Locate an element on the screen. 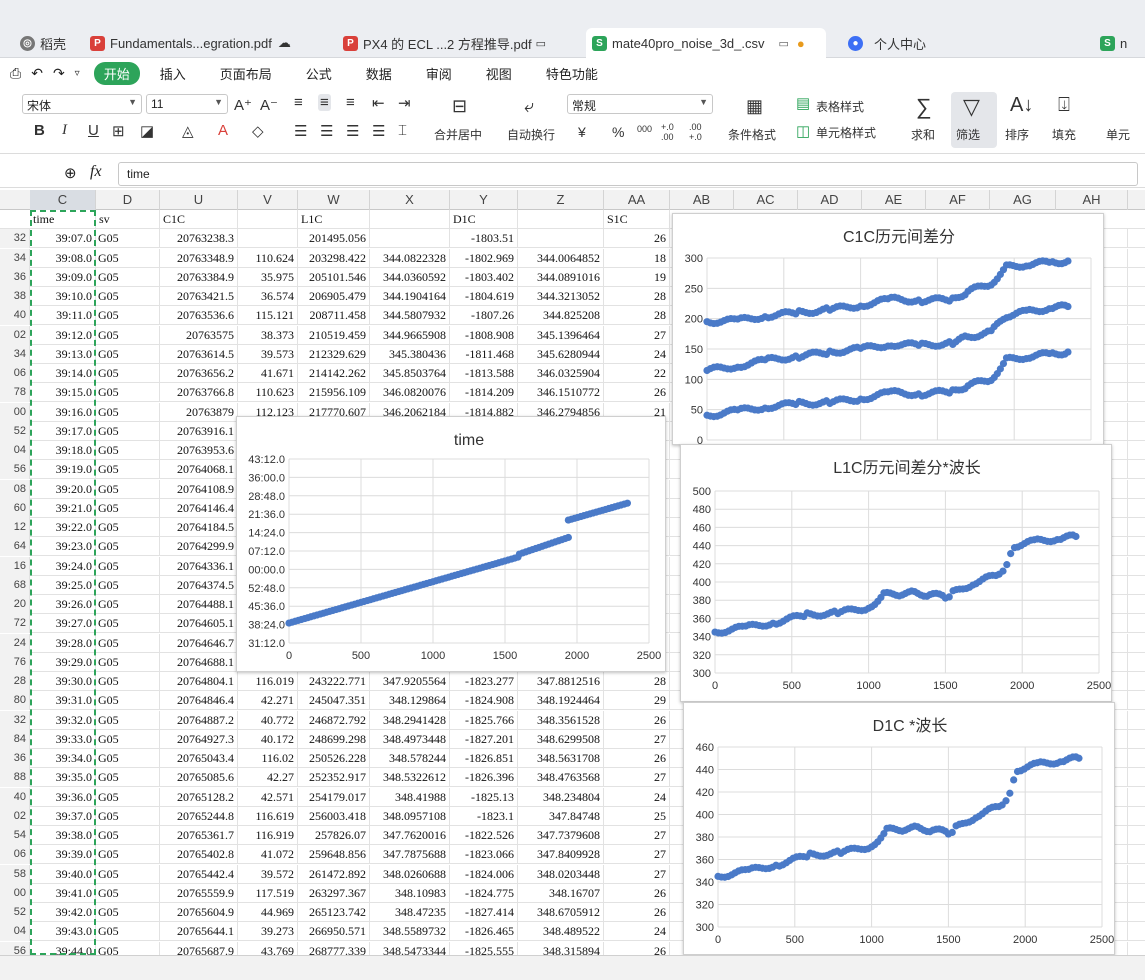  row-number: 16 is located at coordinates (15, 566).